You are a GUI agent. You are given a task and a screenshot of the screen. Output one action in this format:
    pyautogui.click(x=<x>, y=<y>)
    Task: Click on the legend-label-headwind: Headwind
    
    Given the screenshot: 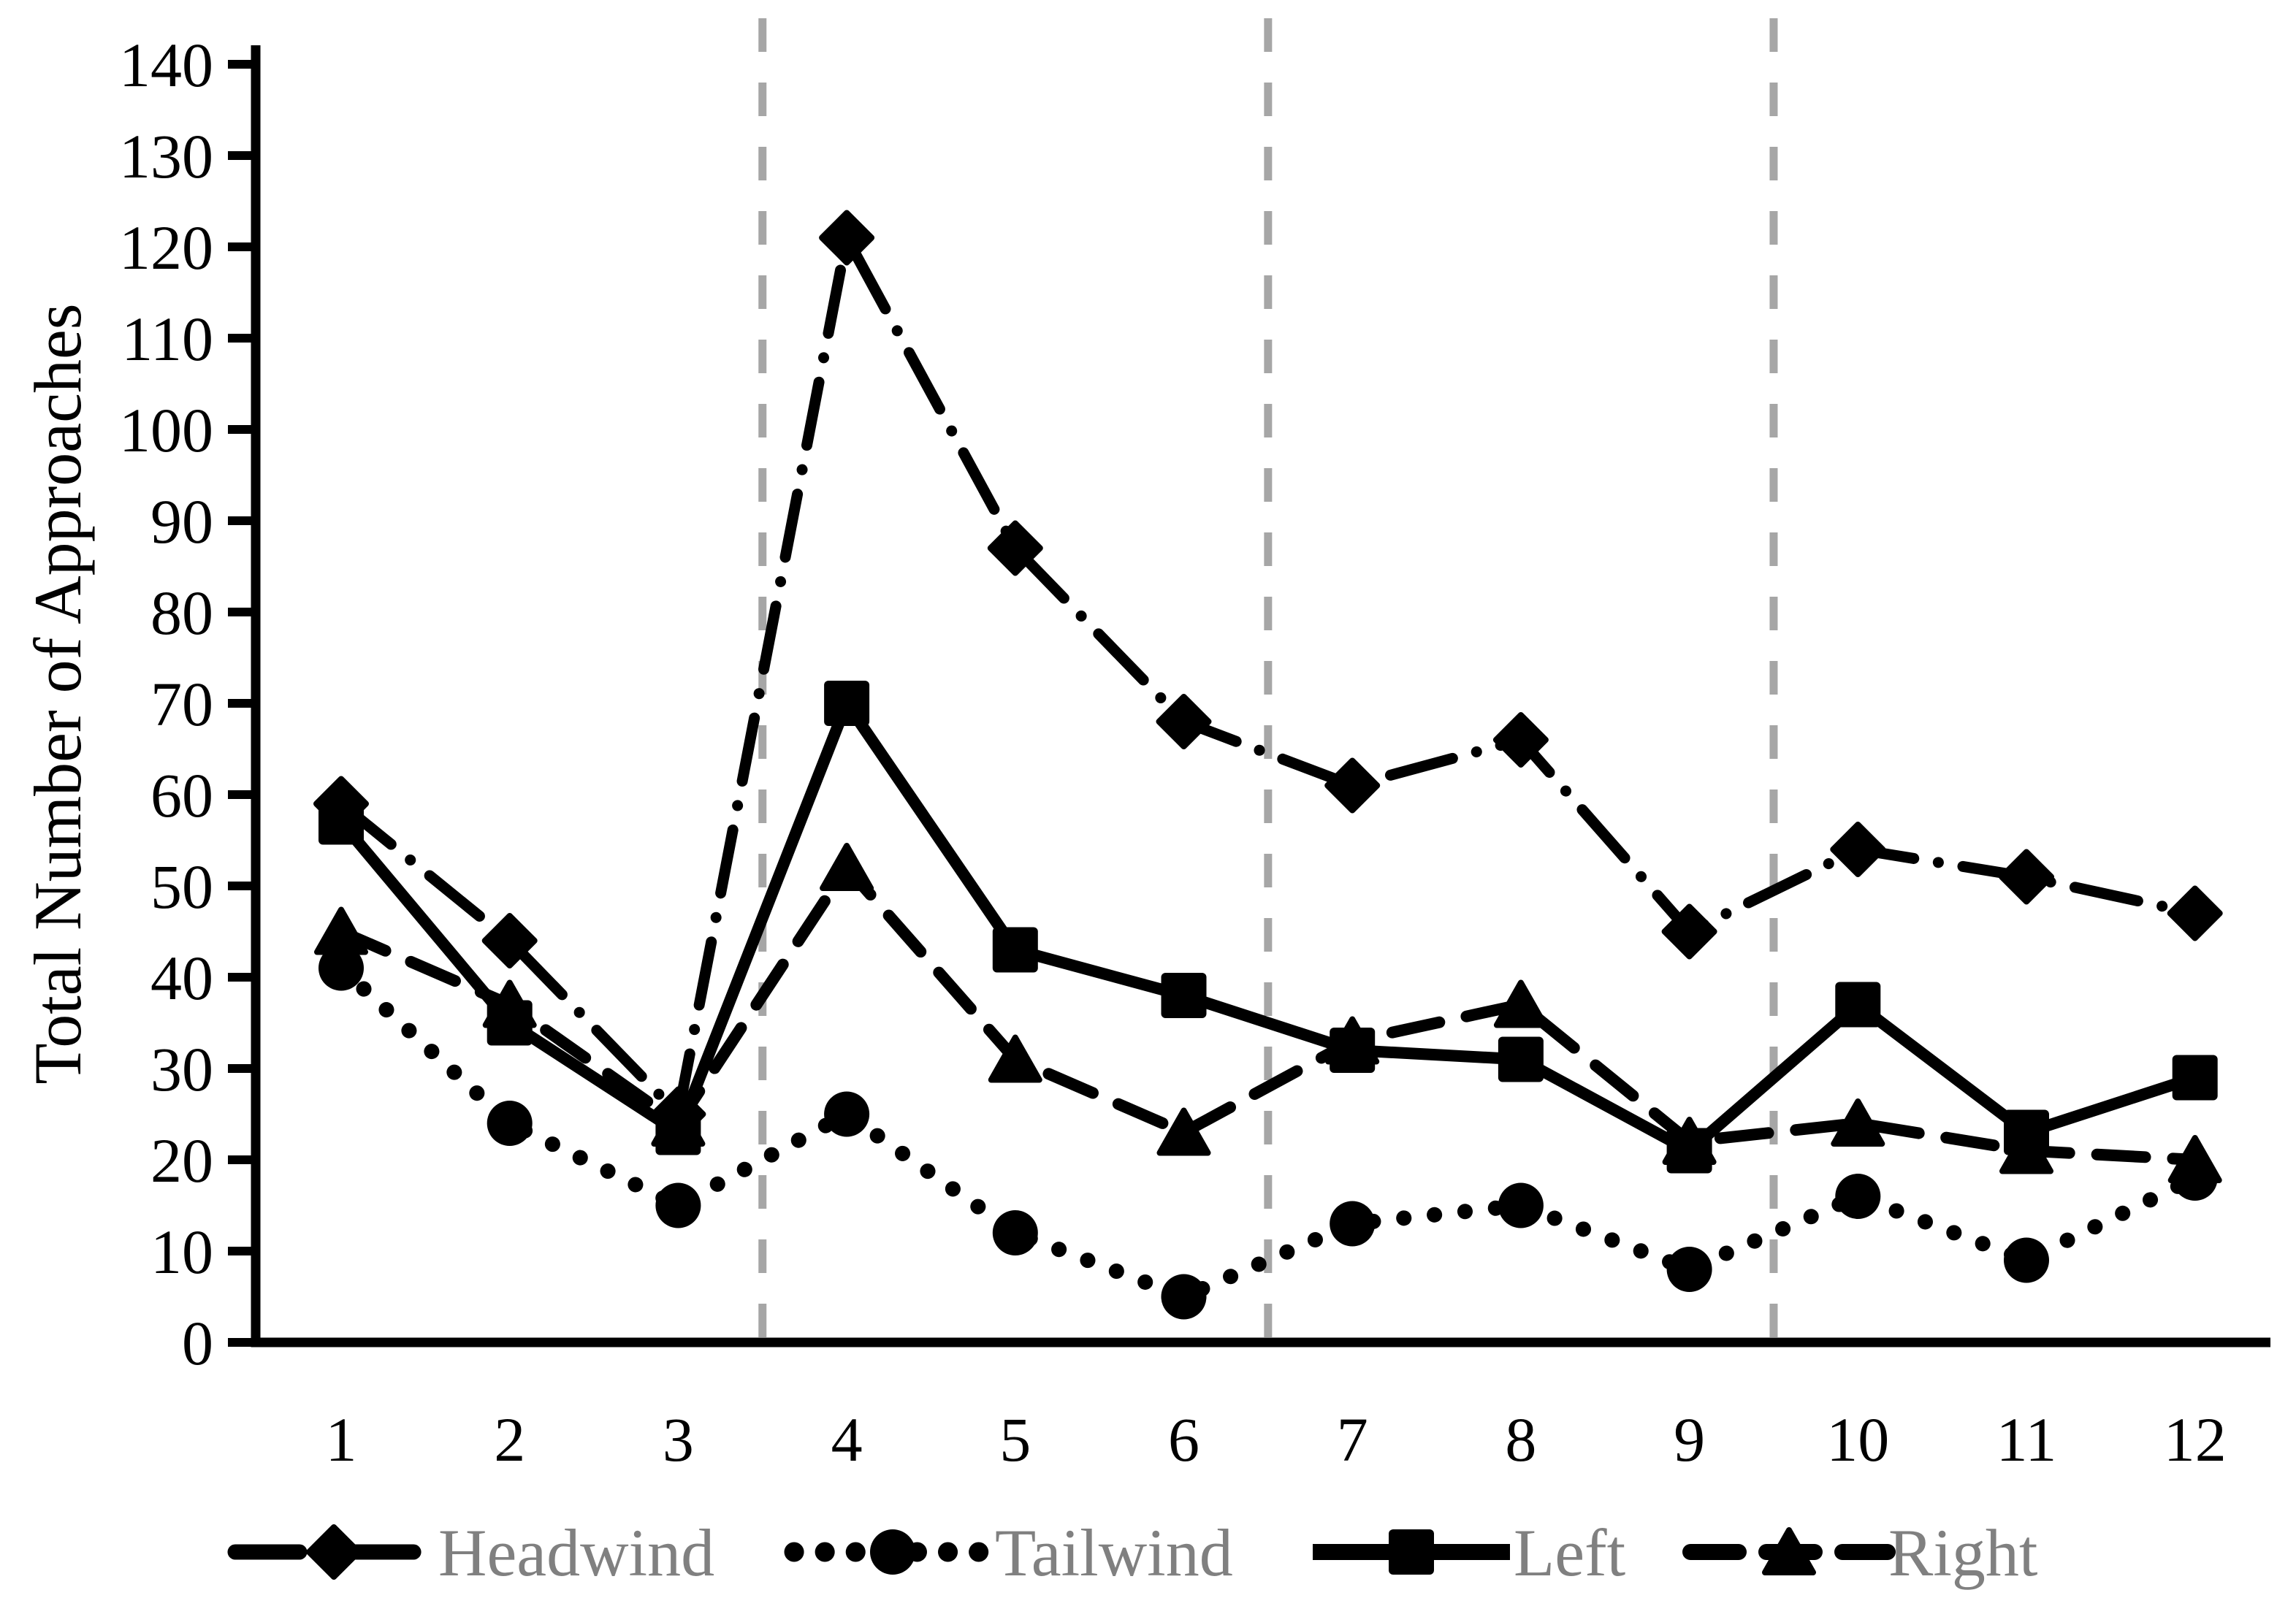 What is the action you would take?
    pyautogui.click(x=576, y=1553)
    